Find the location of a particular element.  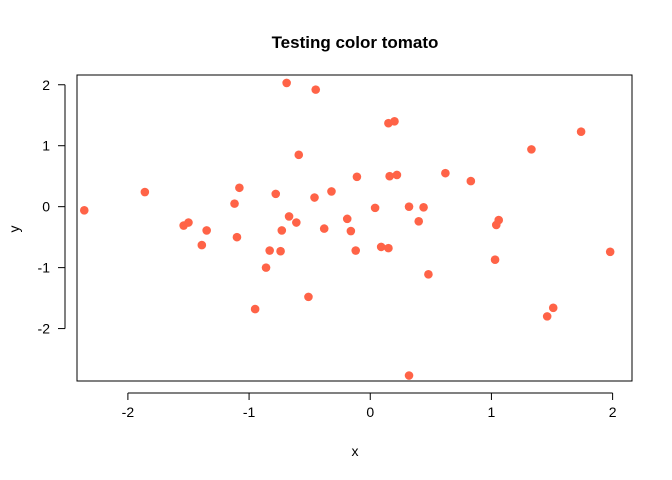

y-tick-label: -1 is located at coordinates (44, 268).